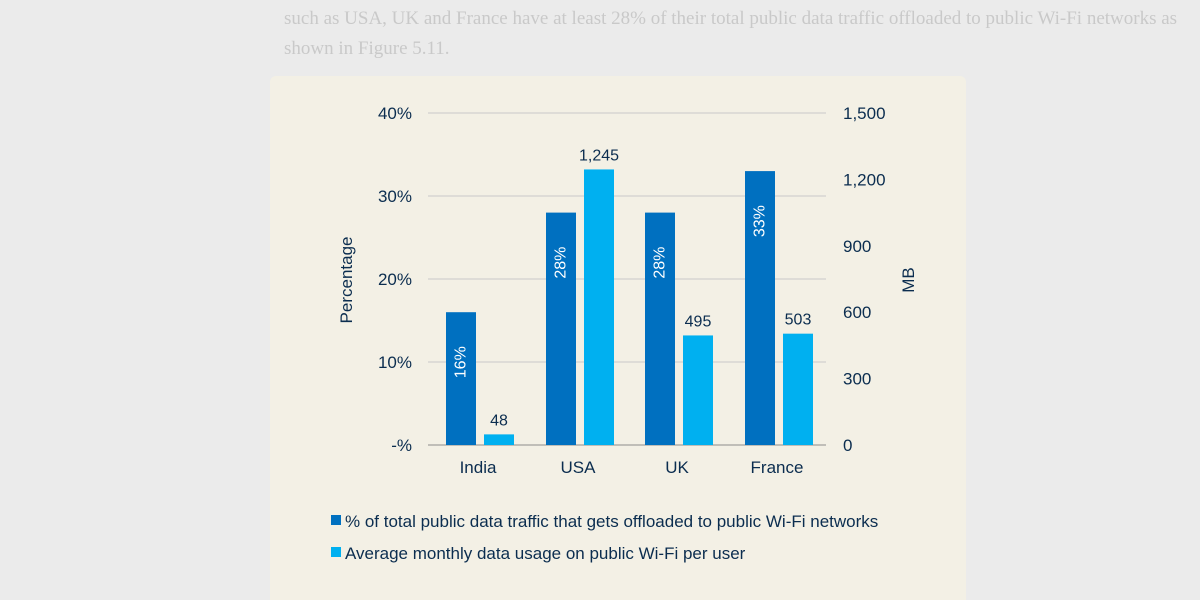  What do you see at coordinates (698, 321) in the screenshot?
I see `data-label: 495` at bounding box center [698, 321].